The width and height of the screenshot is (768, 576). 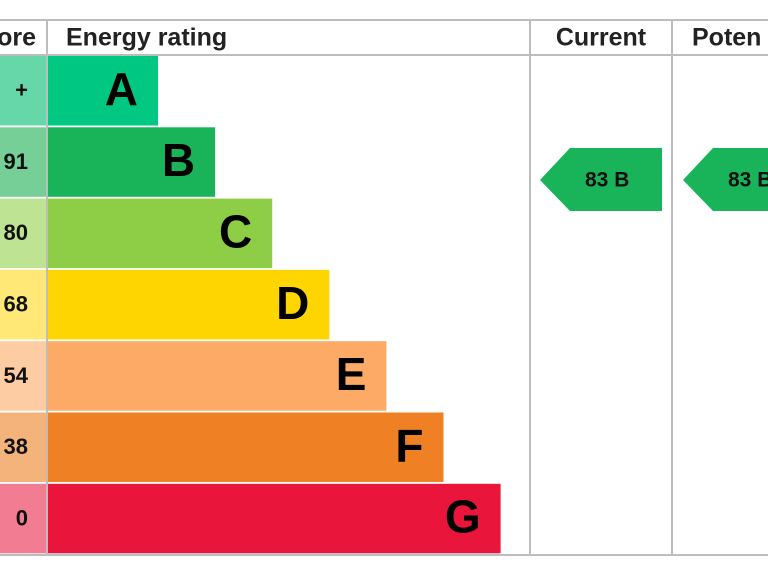 What do you see at coordinates (16, 446) in the screenshot?
I see `score-label: 38` at bounding box center [16, 446].